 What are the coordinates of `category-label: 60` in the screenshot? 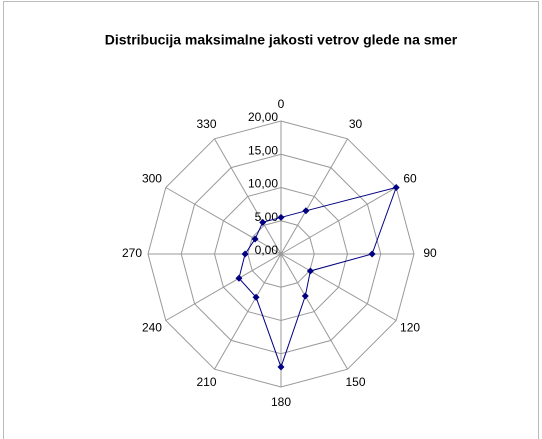 It's located at (410, 179).